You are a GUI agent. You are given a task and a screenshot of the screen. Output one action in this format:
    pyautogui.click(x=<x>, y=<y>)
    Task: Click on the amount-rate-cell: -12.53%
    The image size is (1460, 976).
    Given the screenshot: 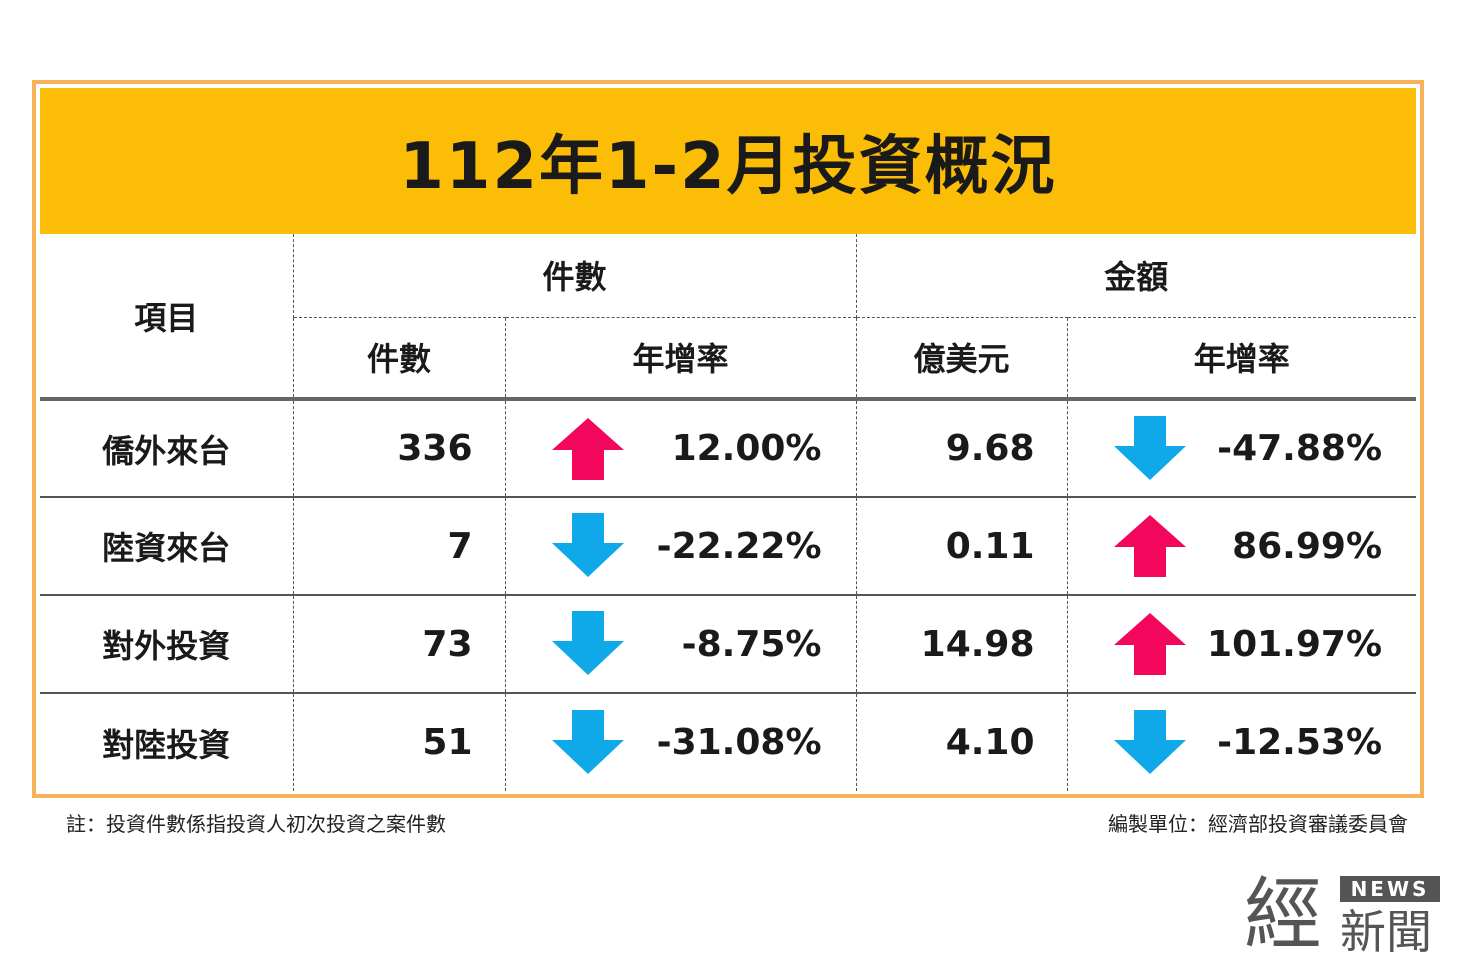 What is the action you would take?
    pyautogui.click(x=1241, y=742)
    